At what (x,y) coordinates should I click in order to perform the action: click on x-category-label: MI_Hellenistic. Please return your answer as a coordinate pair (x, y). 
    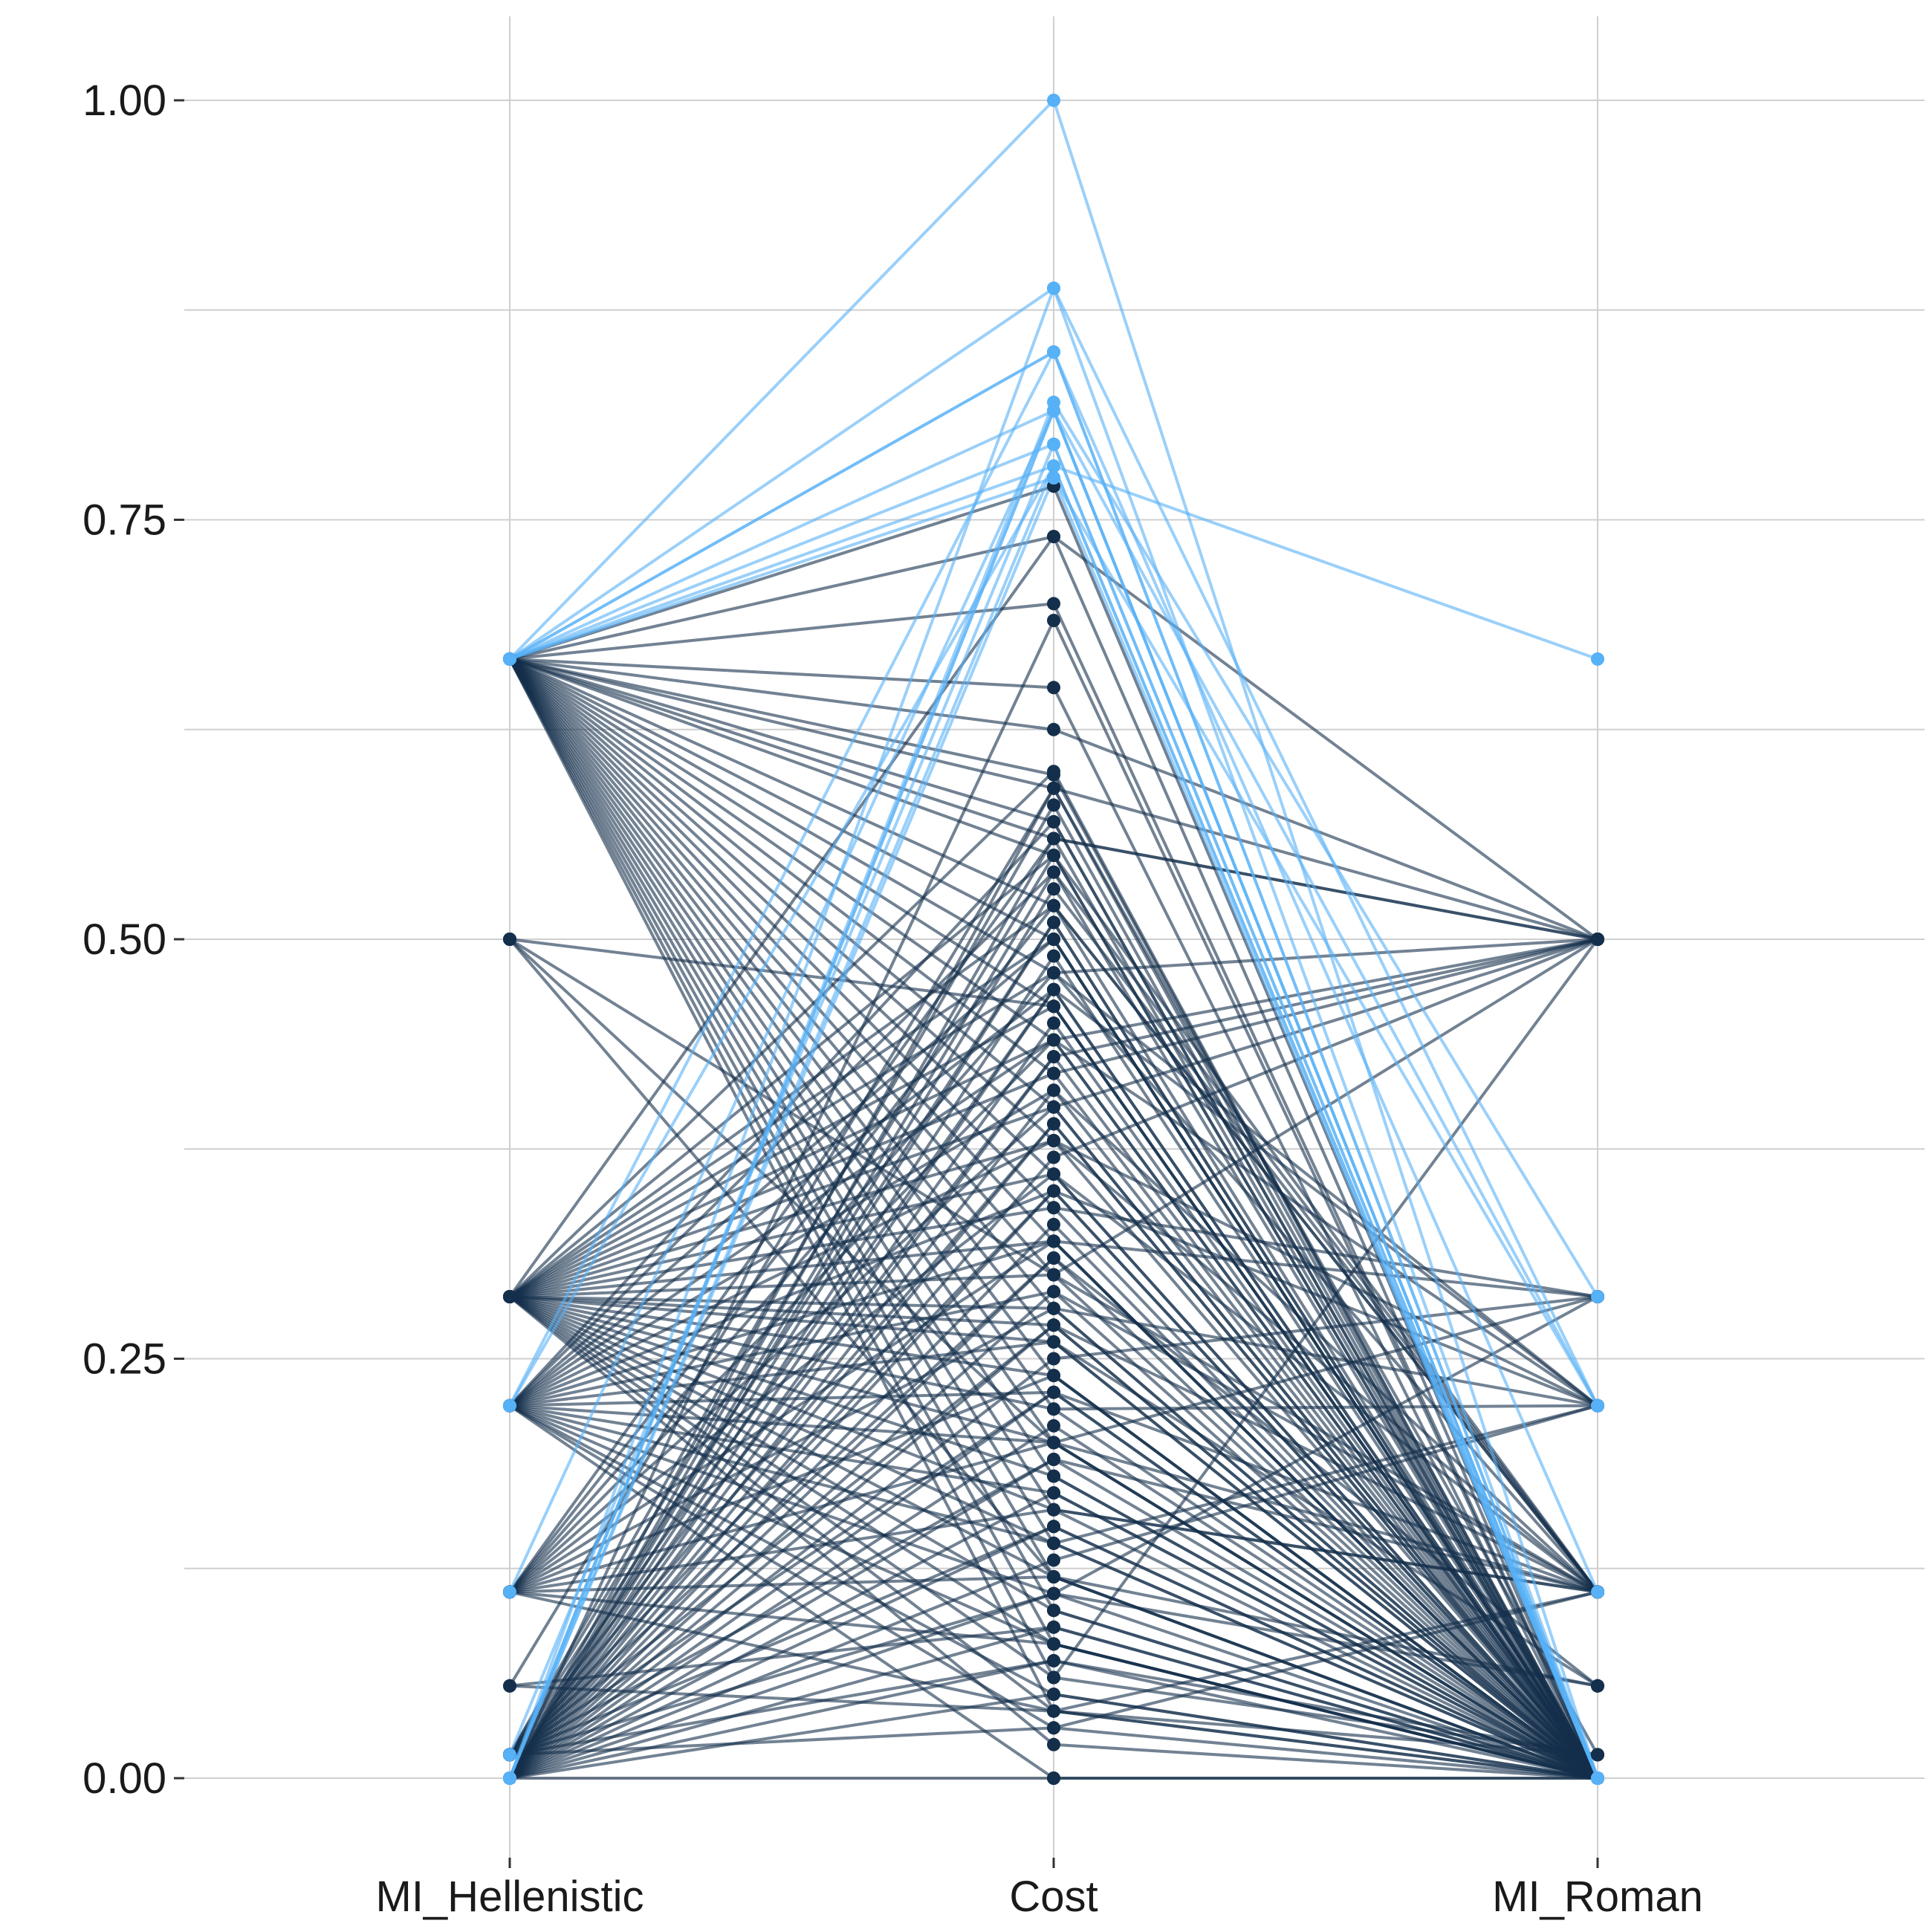
    Looking at the image, I should click on (510, 1897).